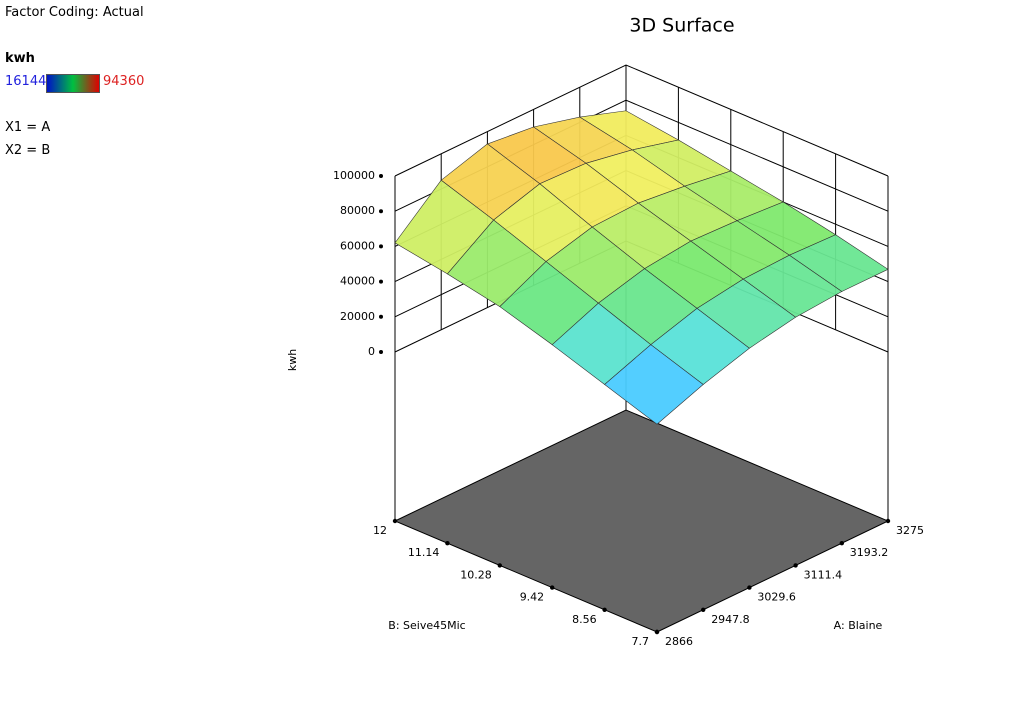 The width and height of the screenshot is (1024, 720). Describe the element at coordinates (910, 530) in the screenshot. I see `x-tick-label: 3275` at that location.